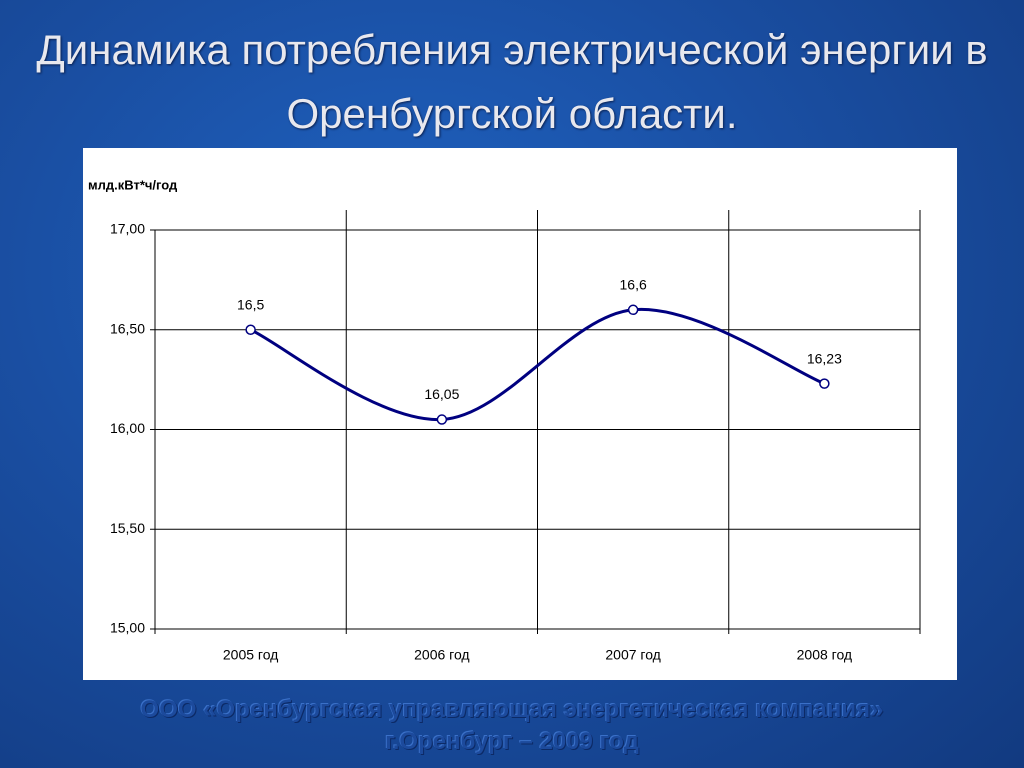  Describe the element at coordinates (824, 358) in the screenshot. I see `data-label: 16,23` at that location.